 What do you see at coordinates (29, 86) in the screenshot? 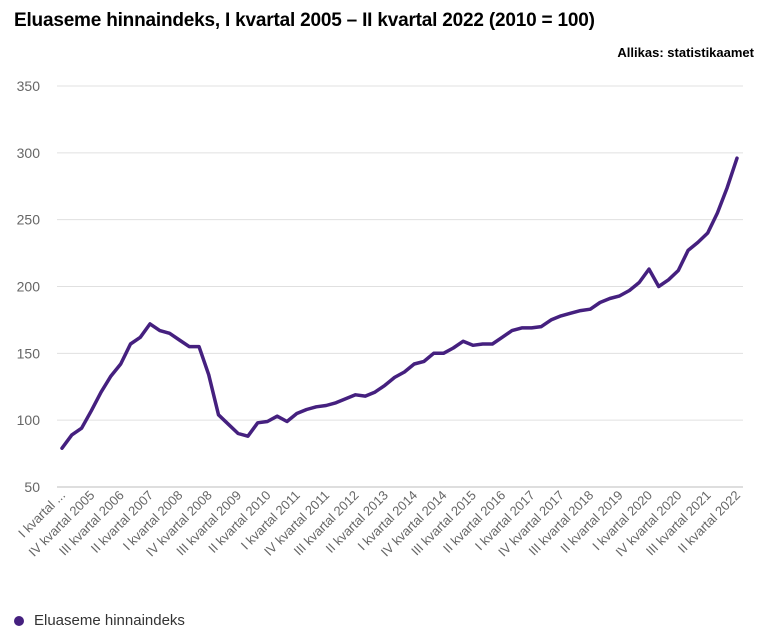
I see `y-tick-label: 350` at bounding box center [29, 86].